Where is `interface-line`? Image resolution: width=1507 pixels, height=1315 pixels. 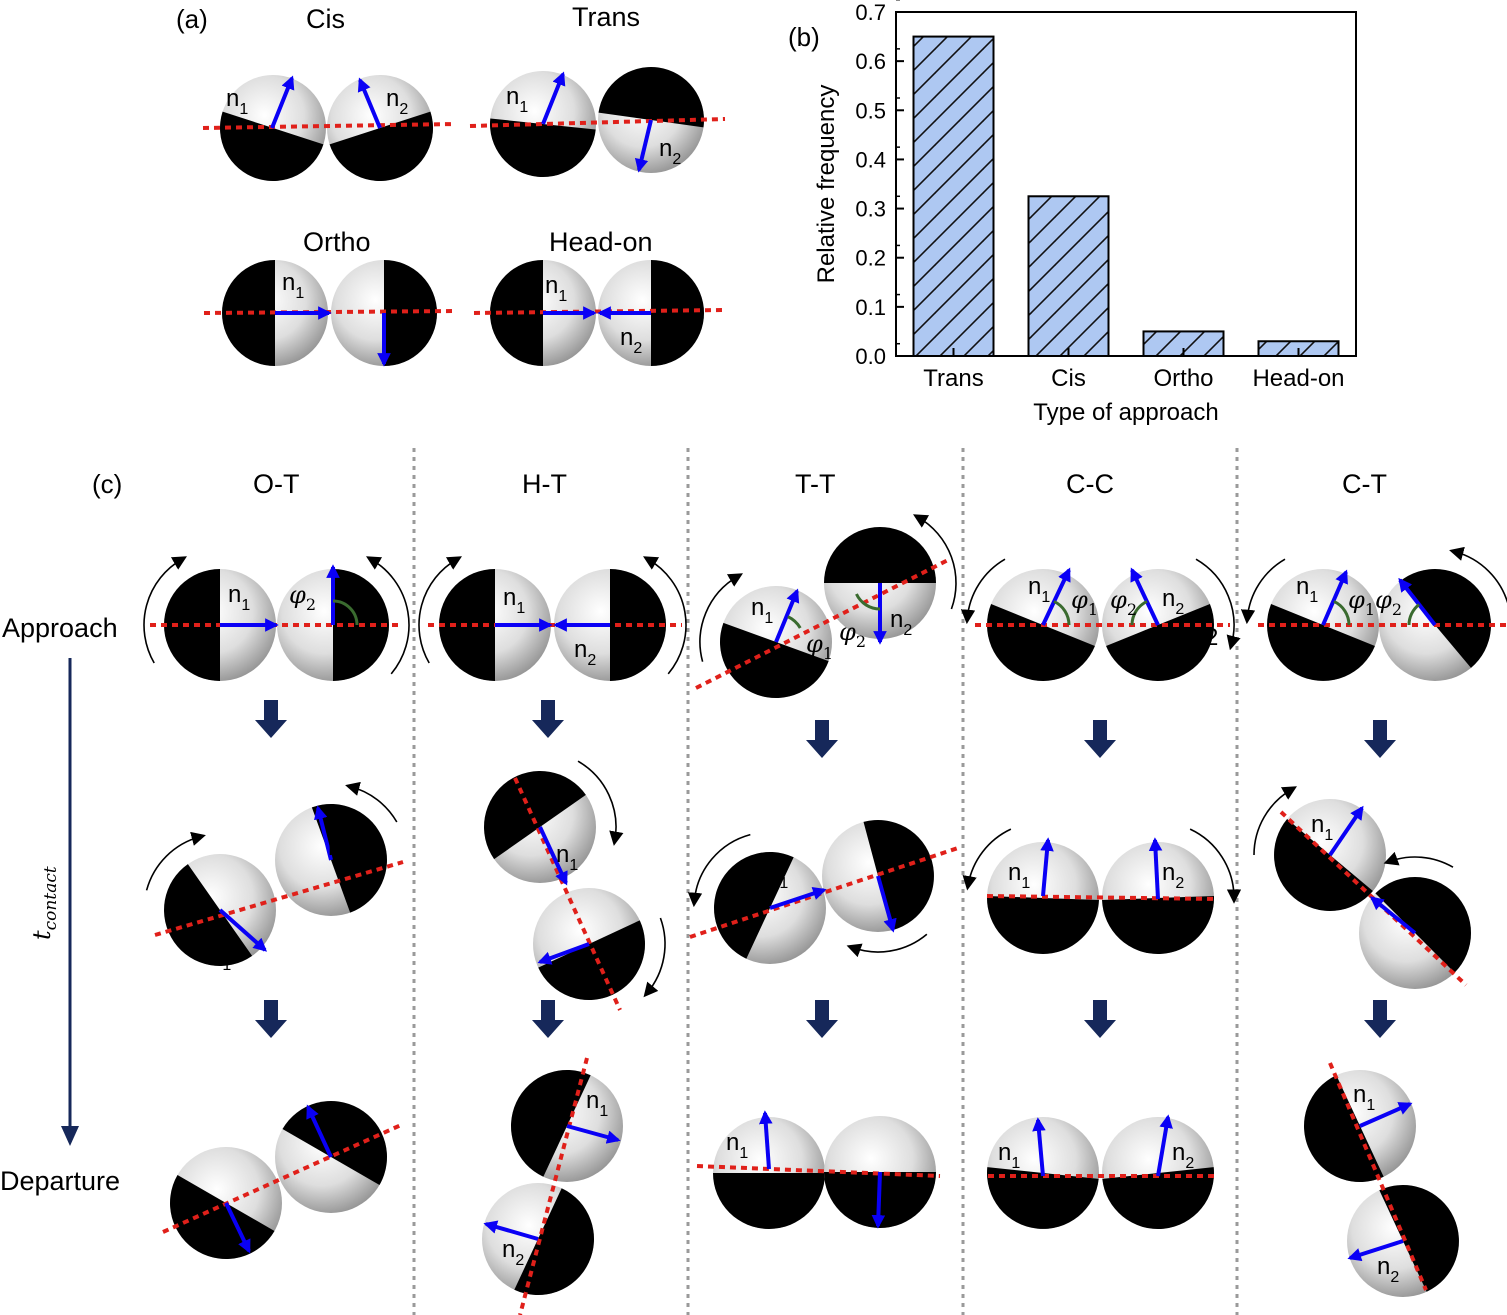
interface-line is located at coordinates (329, 126).